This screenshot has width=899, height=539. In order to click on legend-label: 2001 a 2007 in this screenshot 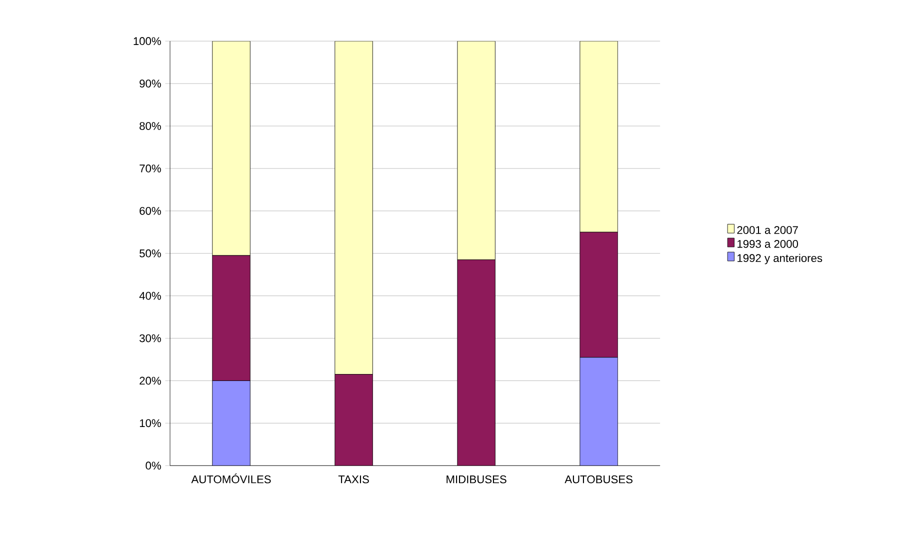, I will do `click(767, 230)`.